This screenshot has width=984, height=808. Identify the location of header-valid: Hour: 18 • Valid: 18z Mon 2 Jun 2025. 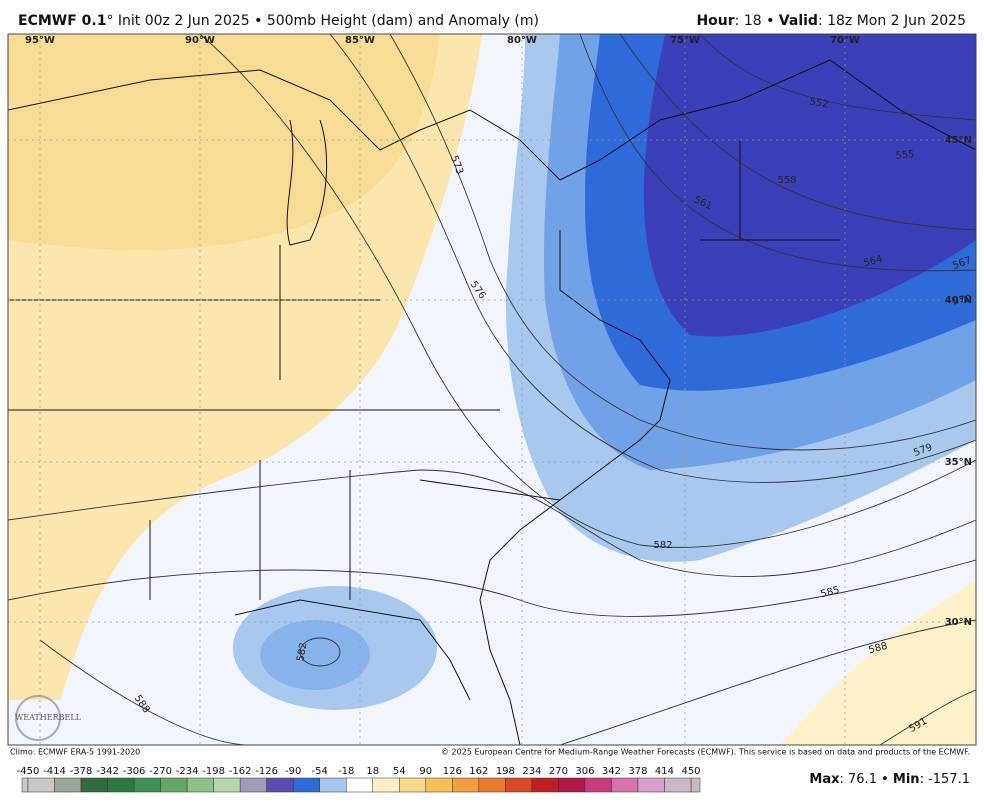
(831, 21).